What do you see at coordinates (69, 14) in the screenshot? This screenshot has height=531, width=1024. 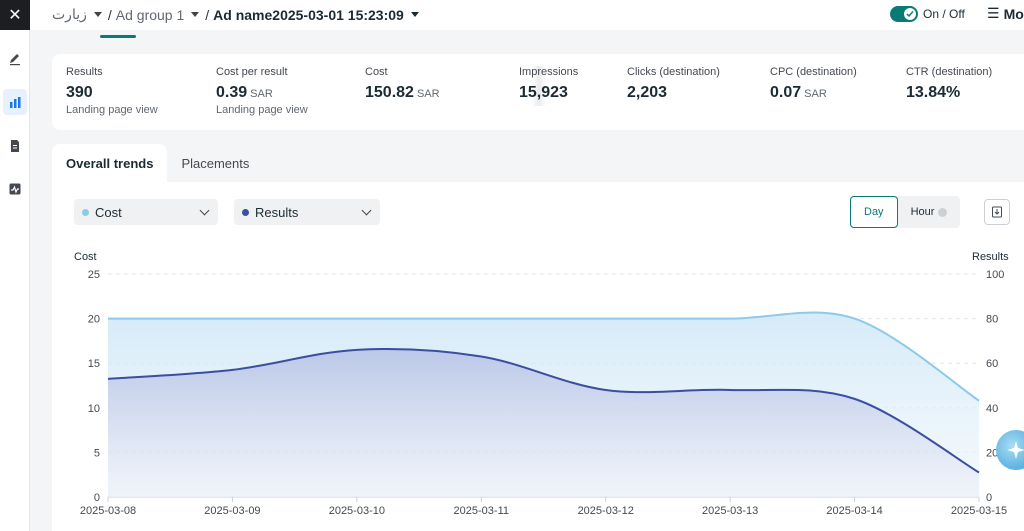 I see `breadcrumb-campaign: زيارت` at bounding box center [69, 14].